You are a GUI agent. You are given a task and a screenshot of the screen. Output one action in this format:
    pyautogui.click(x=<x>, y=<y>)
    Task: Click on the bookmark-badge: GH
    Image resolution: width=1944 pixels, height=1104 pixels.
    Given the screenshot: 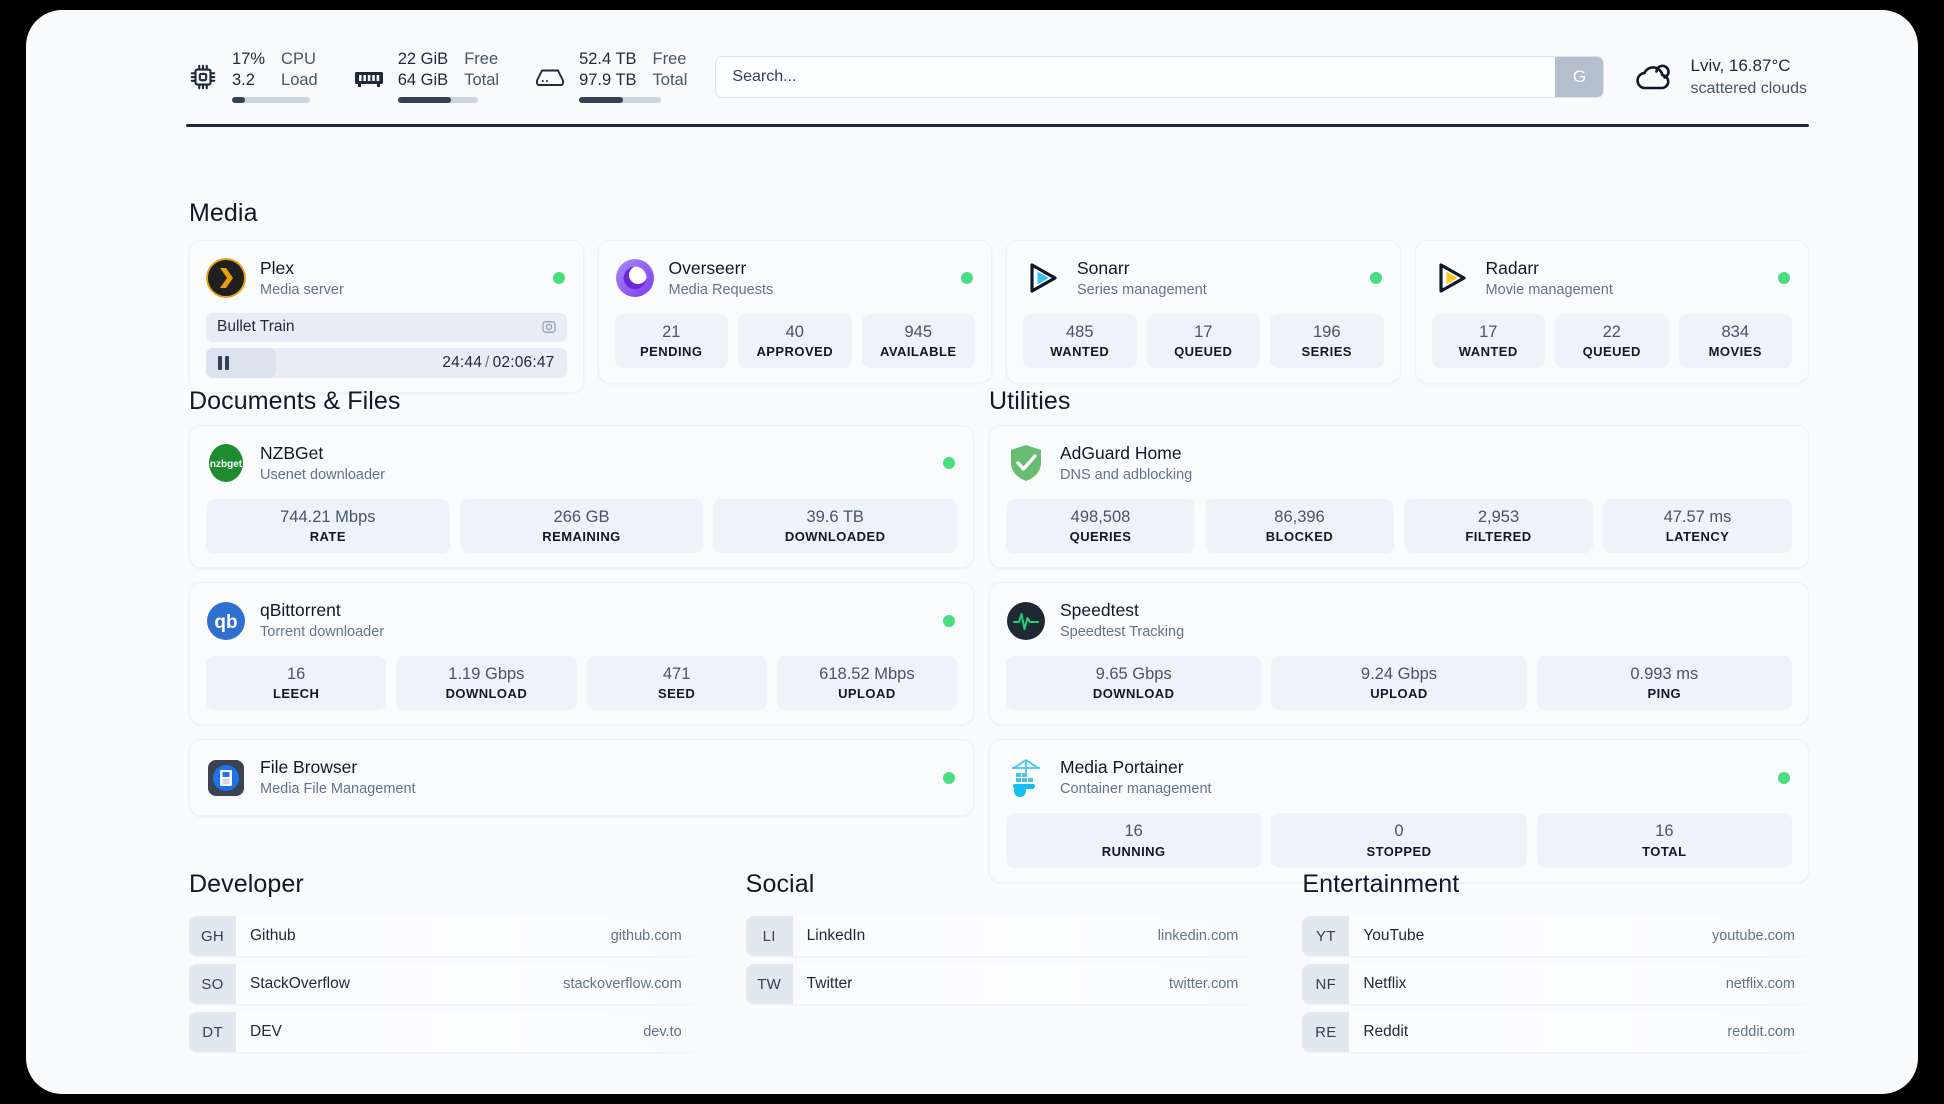 What is the action you would take?
    pyautogui.click(x=212, y=936)
    